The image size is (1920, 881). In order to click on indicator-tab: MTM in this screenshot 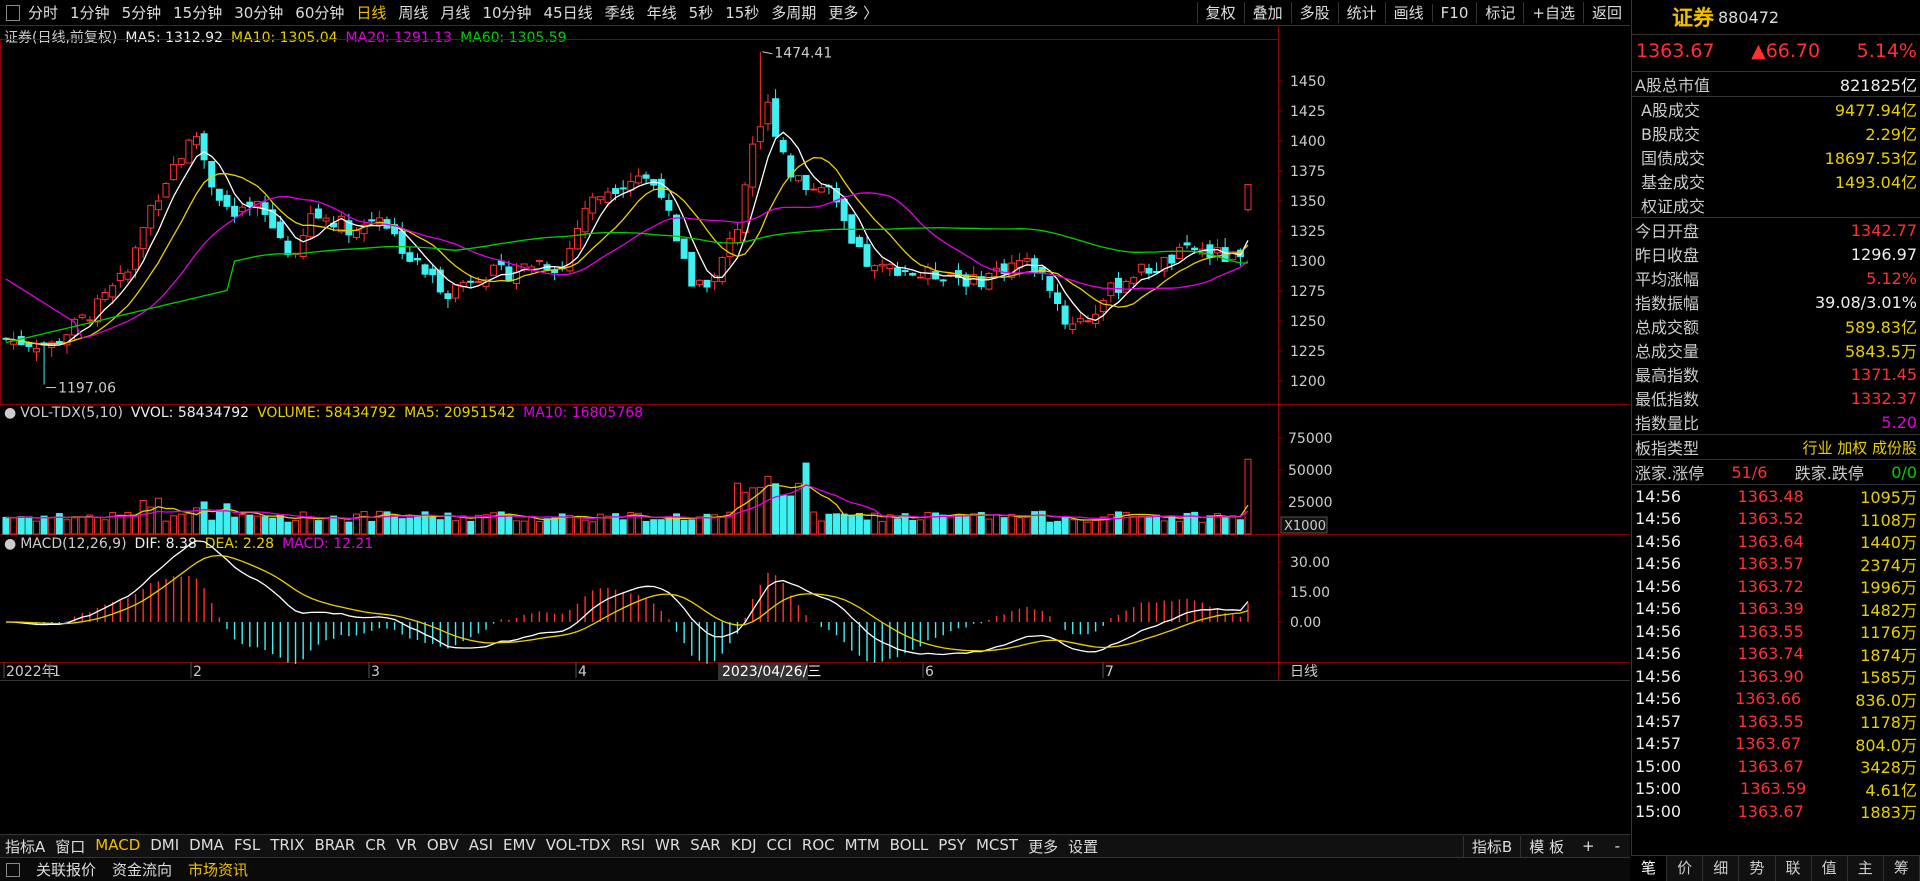, I will do `click(862, 844)`.